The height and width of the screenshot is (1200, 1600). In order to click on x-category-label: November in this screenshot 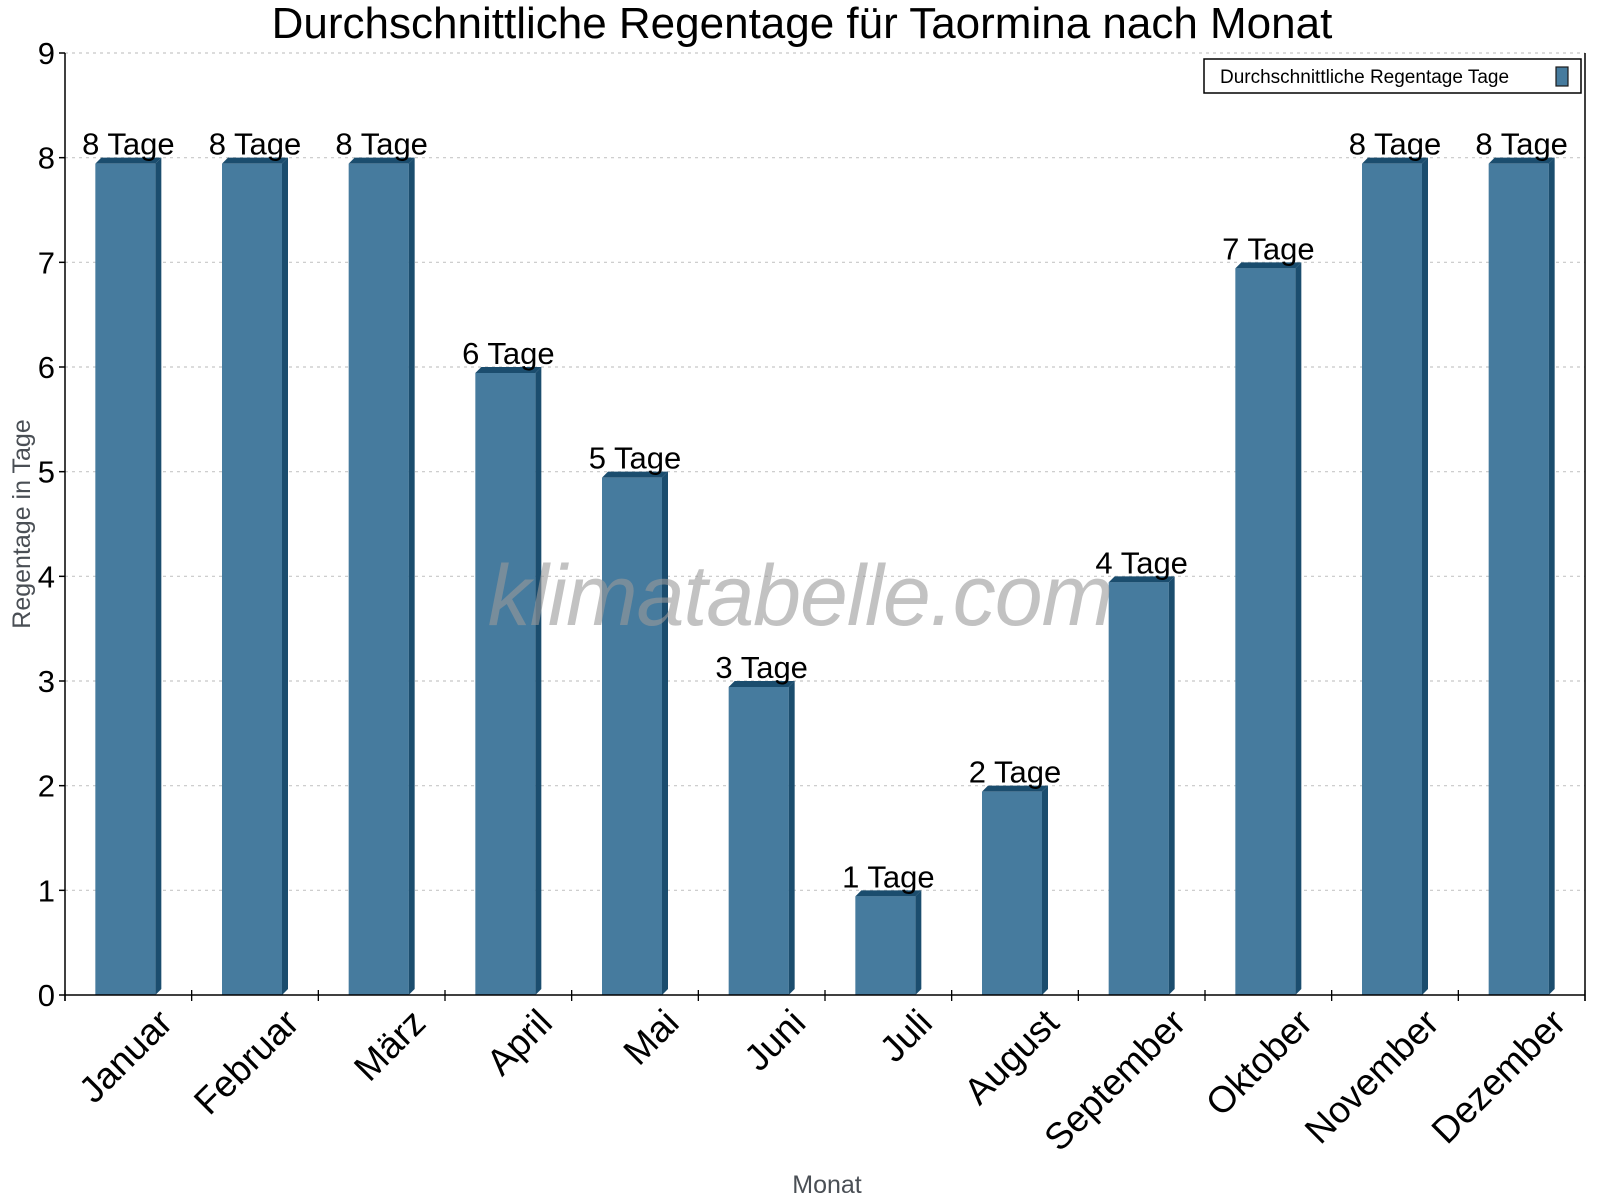, I will do `click(1372, 1077)`.